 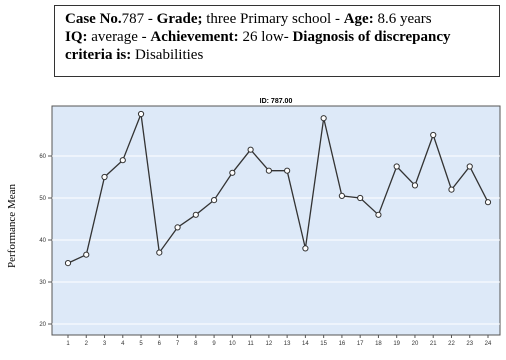 I want to click on xtick-label-2: 2, so click(x=87, y=344).